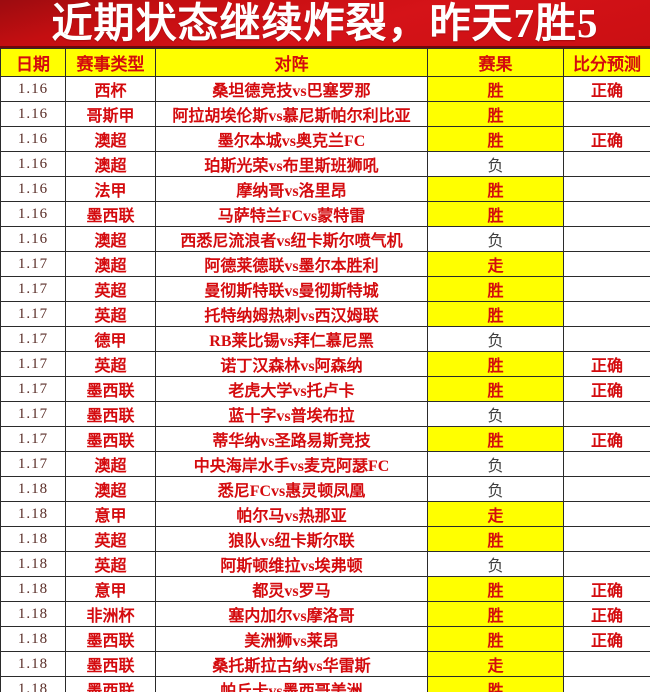  I want to click on table-row: 1.18 墨西联 美洲狮vs莱昂胜正确, so click(325, 639).